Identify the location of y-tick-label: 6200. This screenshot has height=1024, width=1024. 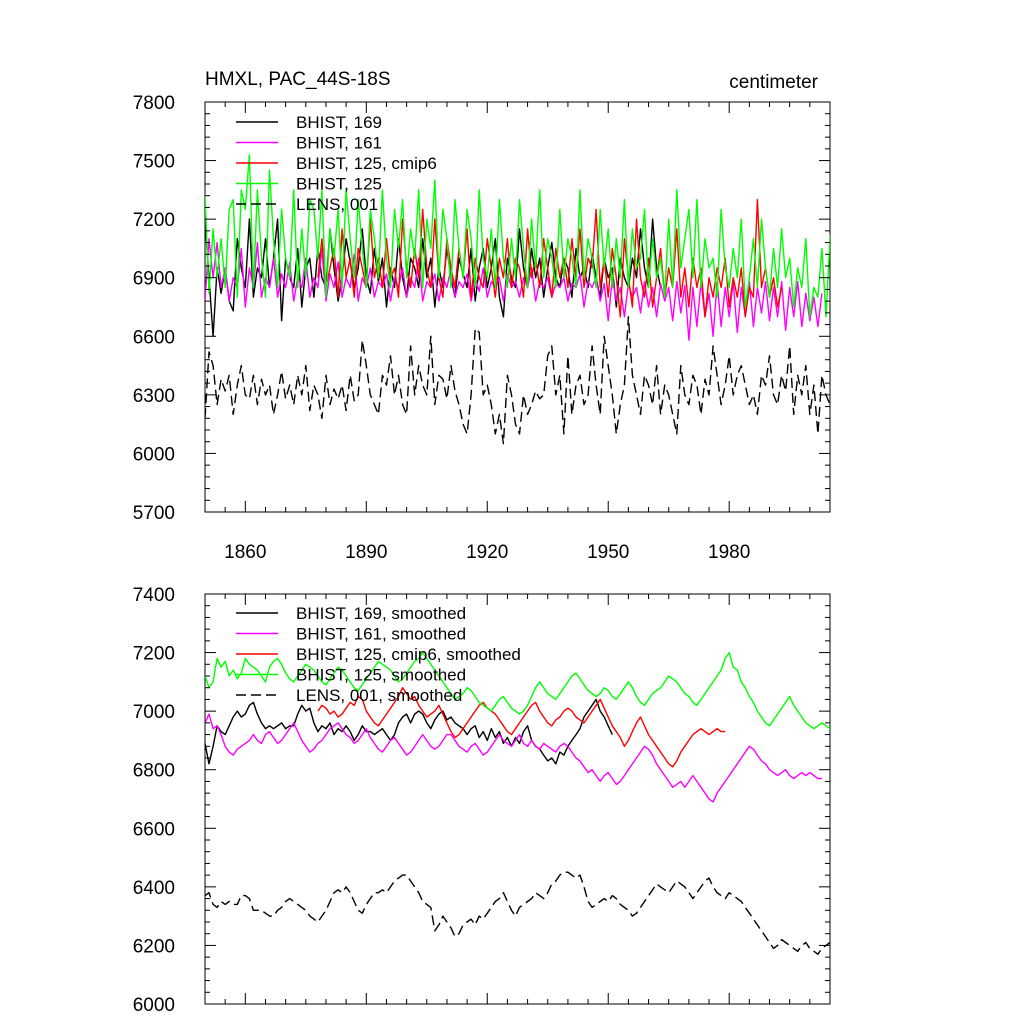
(154, 946).